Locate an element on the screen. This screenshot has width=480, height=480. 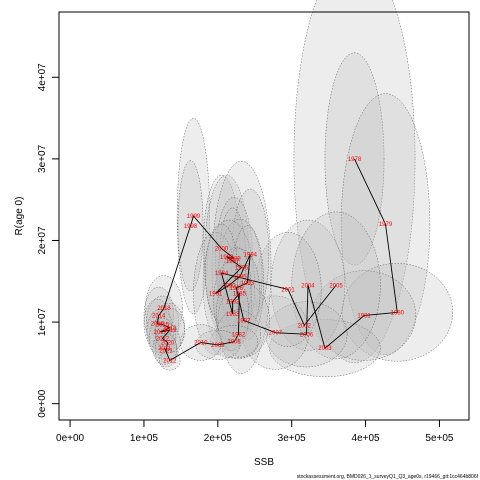
year-label-2018: 2018 is located at coordinates (164, 309).